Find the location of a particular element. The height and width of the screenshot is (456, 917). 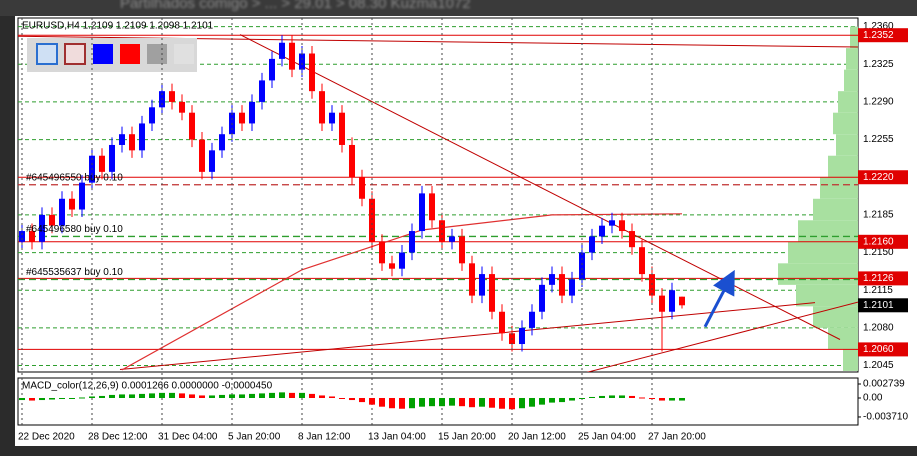

y-tick-label: 1.2325 is located at coordinates (878, 64).